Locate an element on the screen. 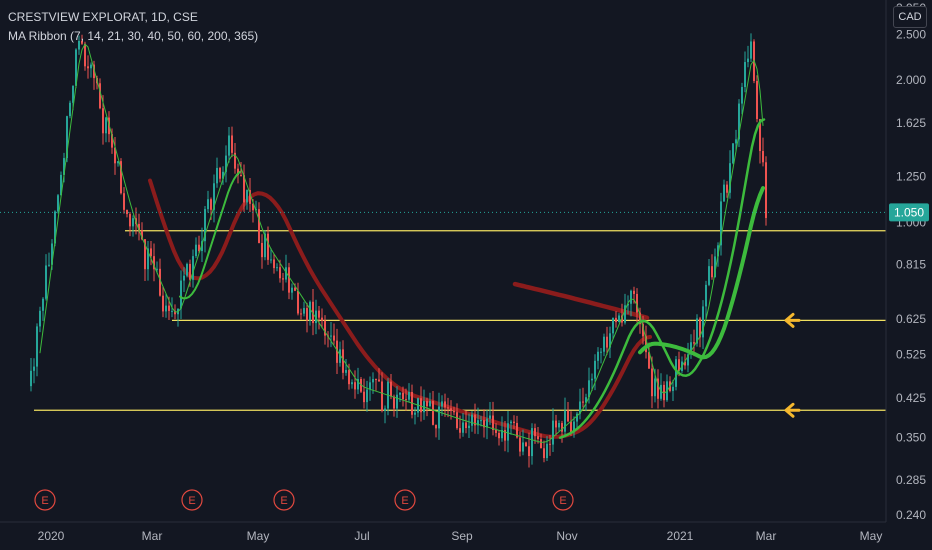  ma-slow-line is located at coordinates (701, 273).